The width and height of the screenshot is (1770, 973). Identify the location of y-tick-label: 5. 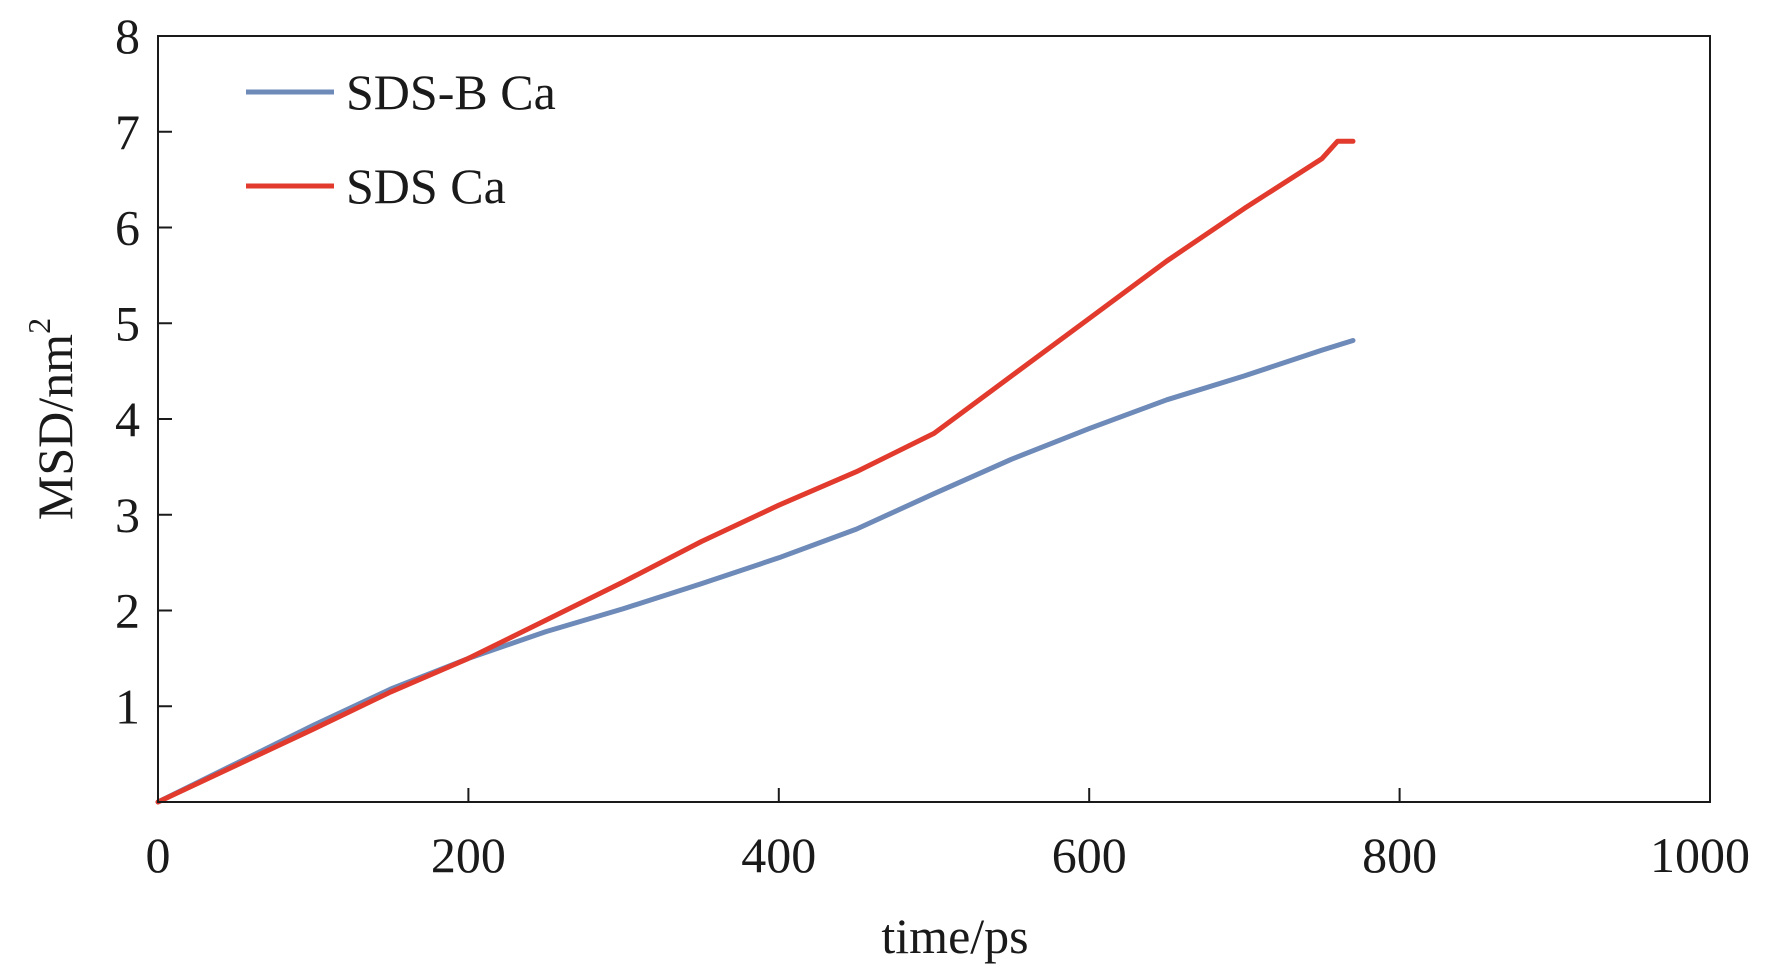
(127, 323).